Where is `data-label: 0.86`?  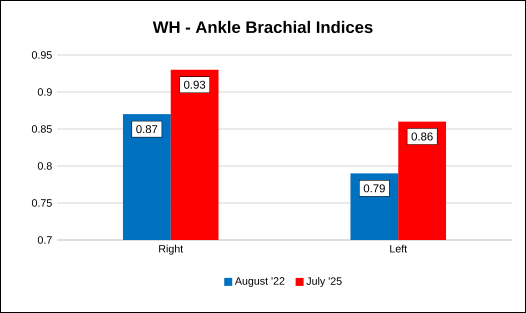
data-label: 0.86 is located at coordinates (422, 136).